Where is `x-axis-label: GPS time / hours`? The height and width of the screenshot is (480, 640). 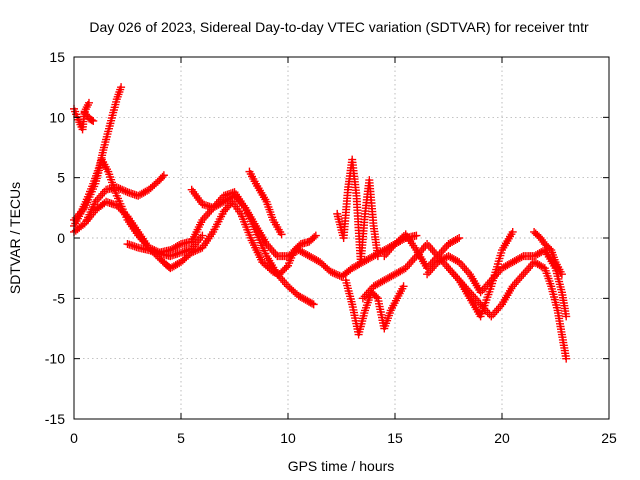 x-axis-label: GPS time / hours is located at coordinates (341, 466).